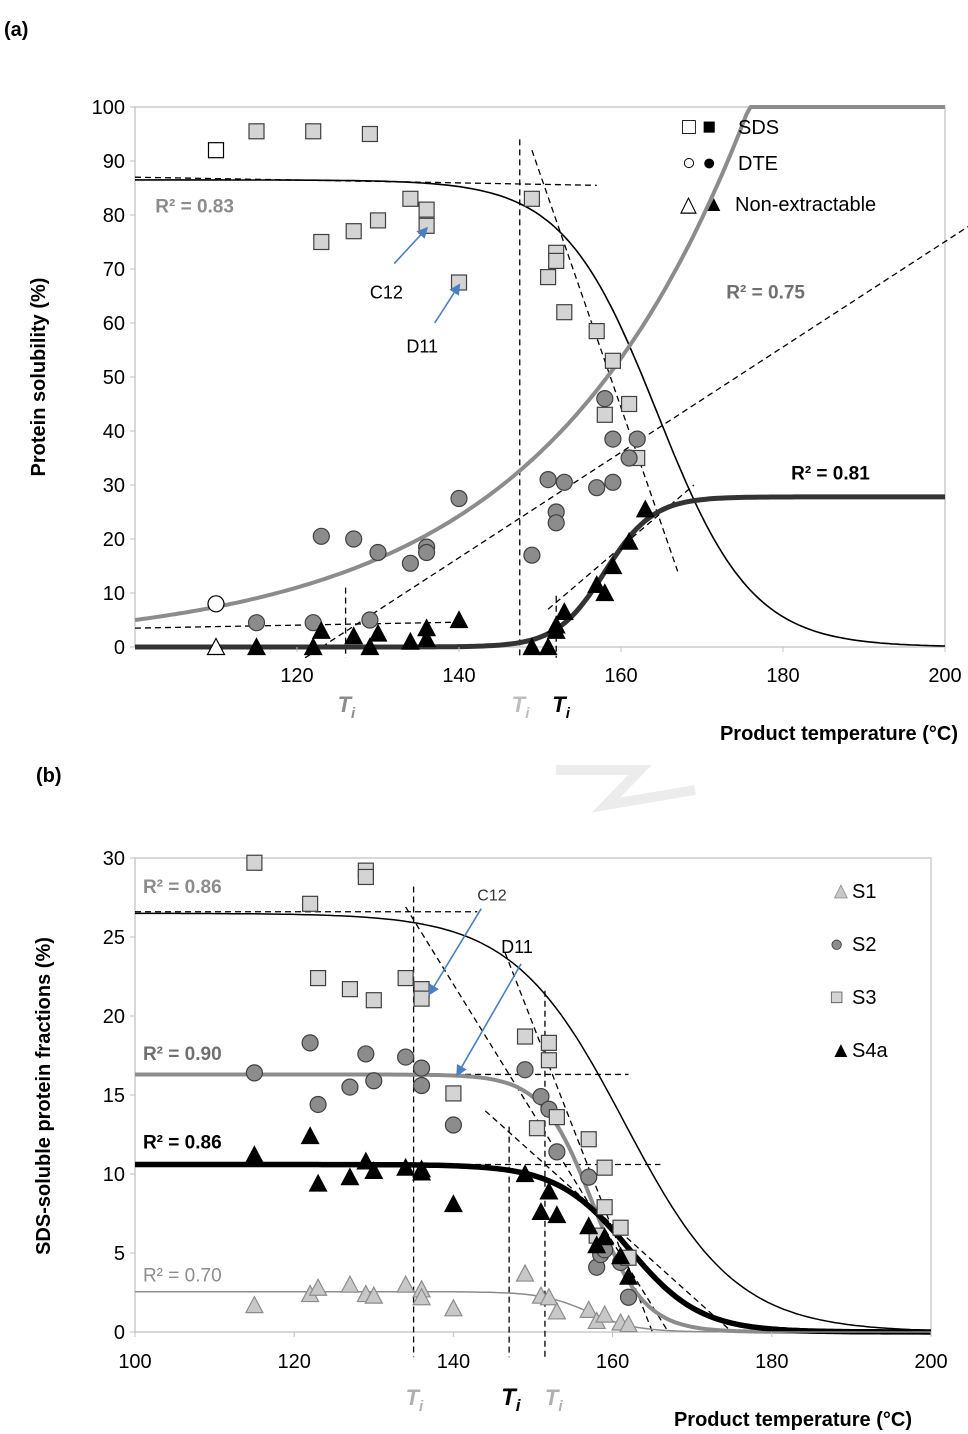 This screenshot has height=1434, width=968. Describe the element at coordinates (114, 540) in the screenshot. I see `y-tick-label: 20` at that location.